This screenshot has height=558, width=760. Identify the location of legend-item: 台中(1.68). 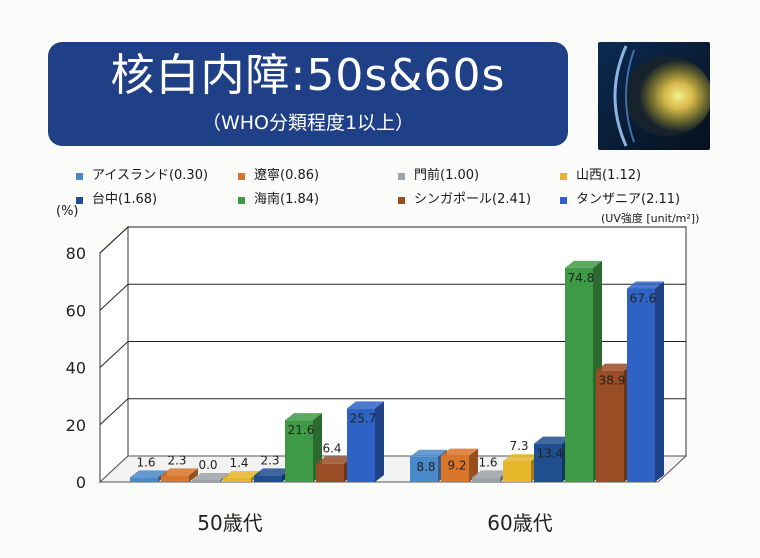
(116, 200).